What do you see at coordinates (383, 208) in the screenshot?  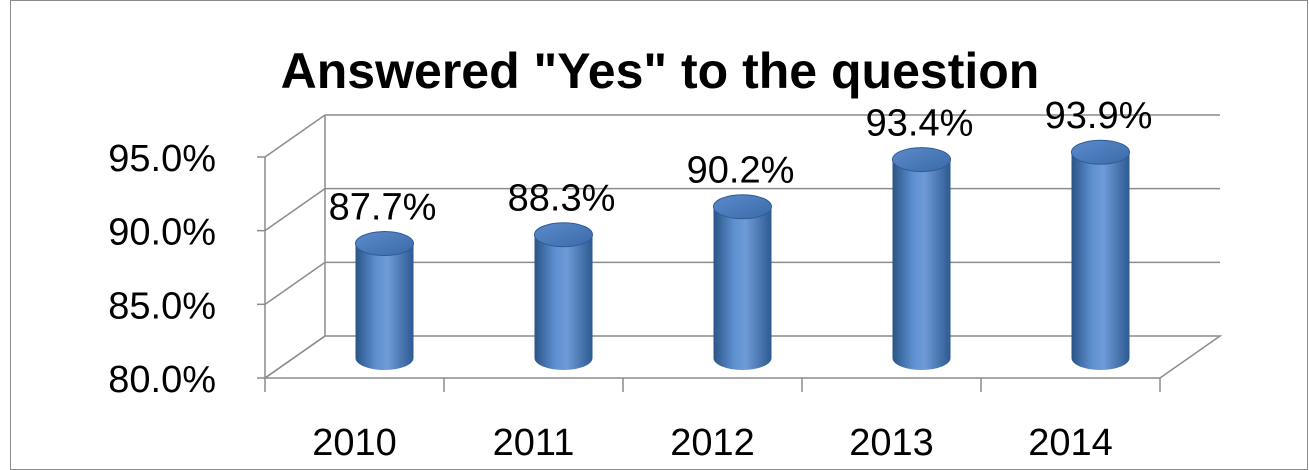 I see `data-label: 87.7%` at bounding box center [383, 208].